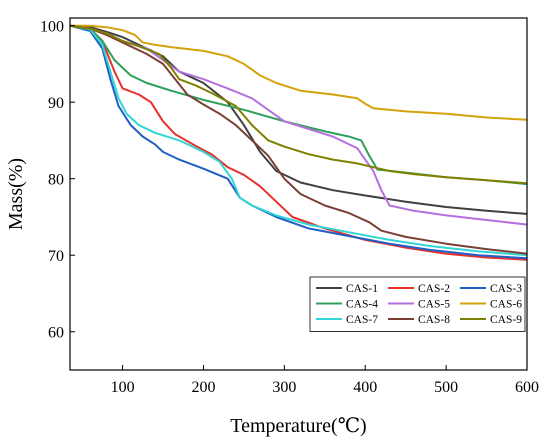  Describe the element at coordinates (52, 27) in the screenshot. I see `y-tick-label: 100` at that location.